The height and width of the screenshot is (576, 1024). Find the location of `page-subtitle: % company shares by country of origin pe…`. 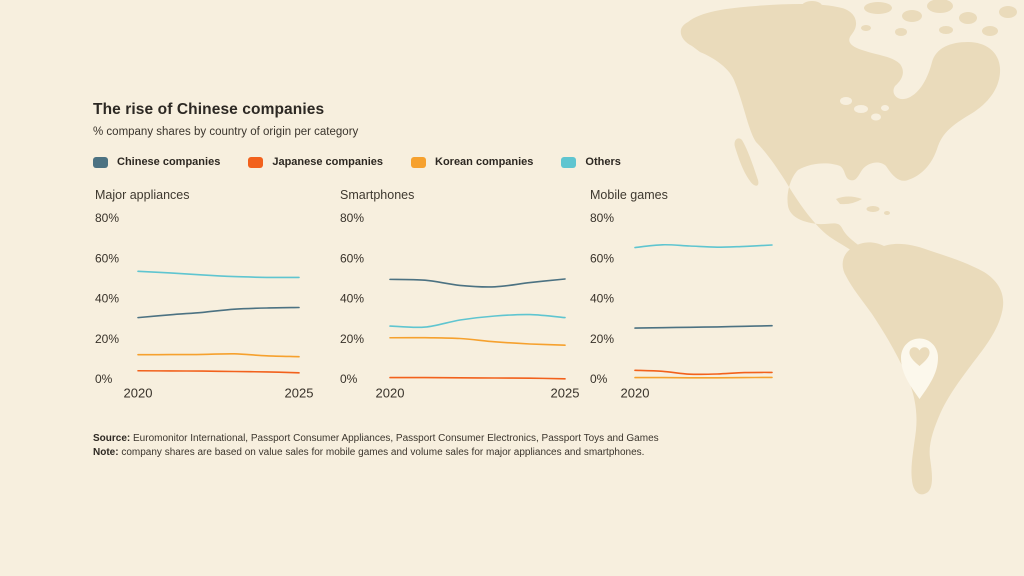

page-subtitle: % company shares by country of origin pe… is located at coordinates (226, 132).